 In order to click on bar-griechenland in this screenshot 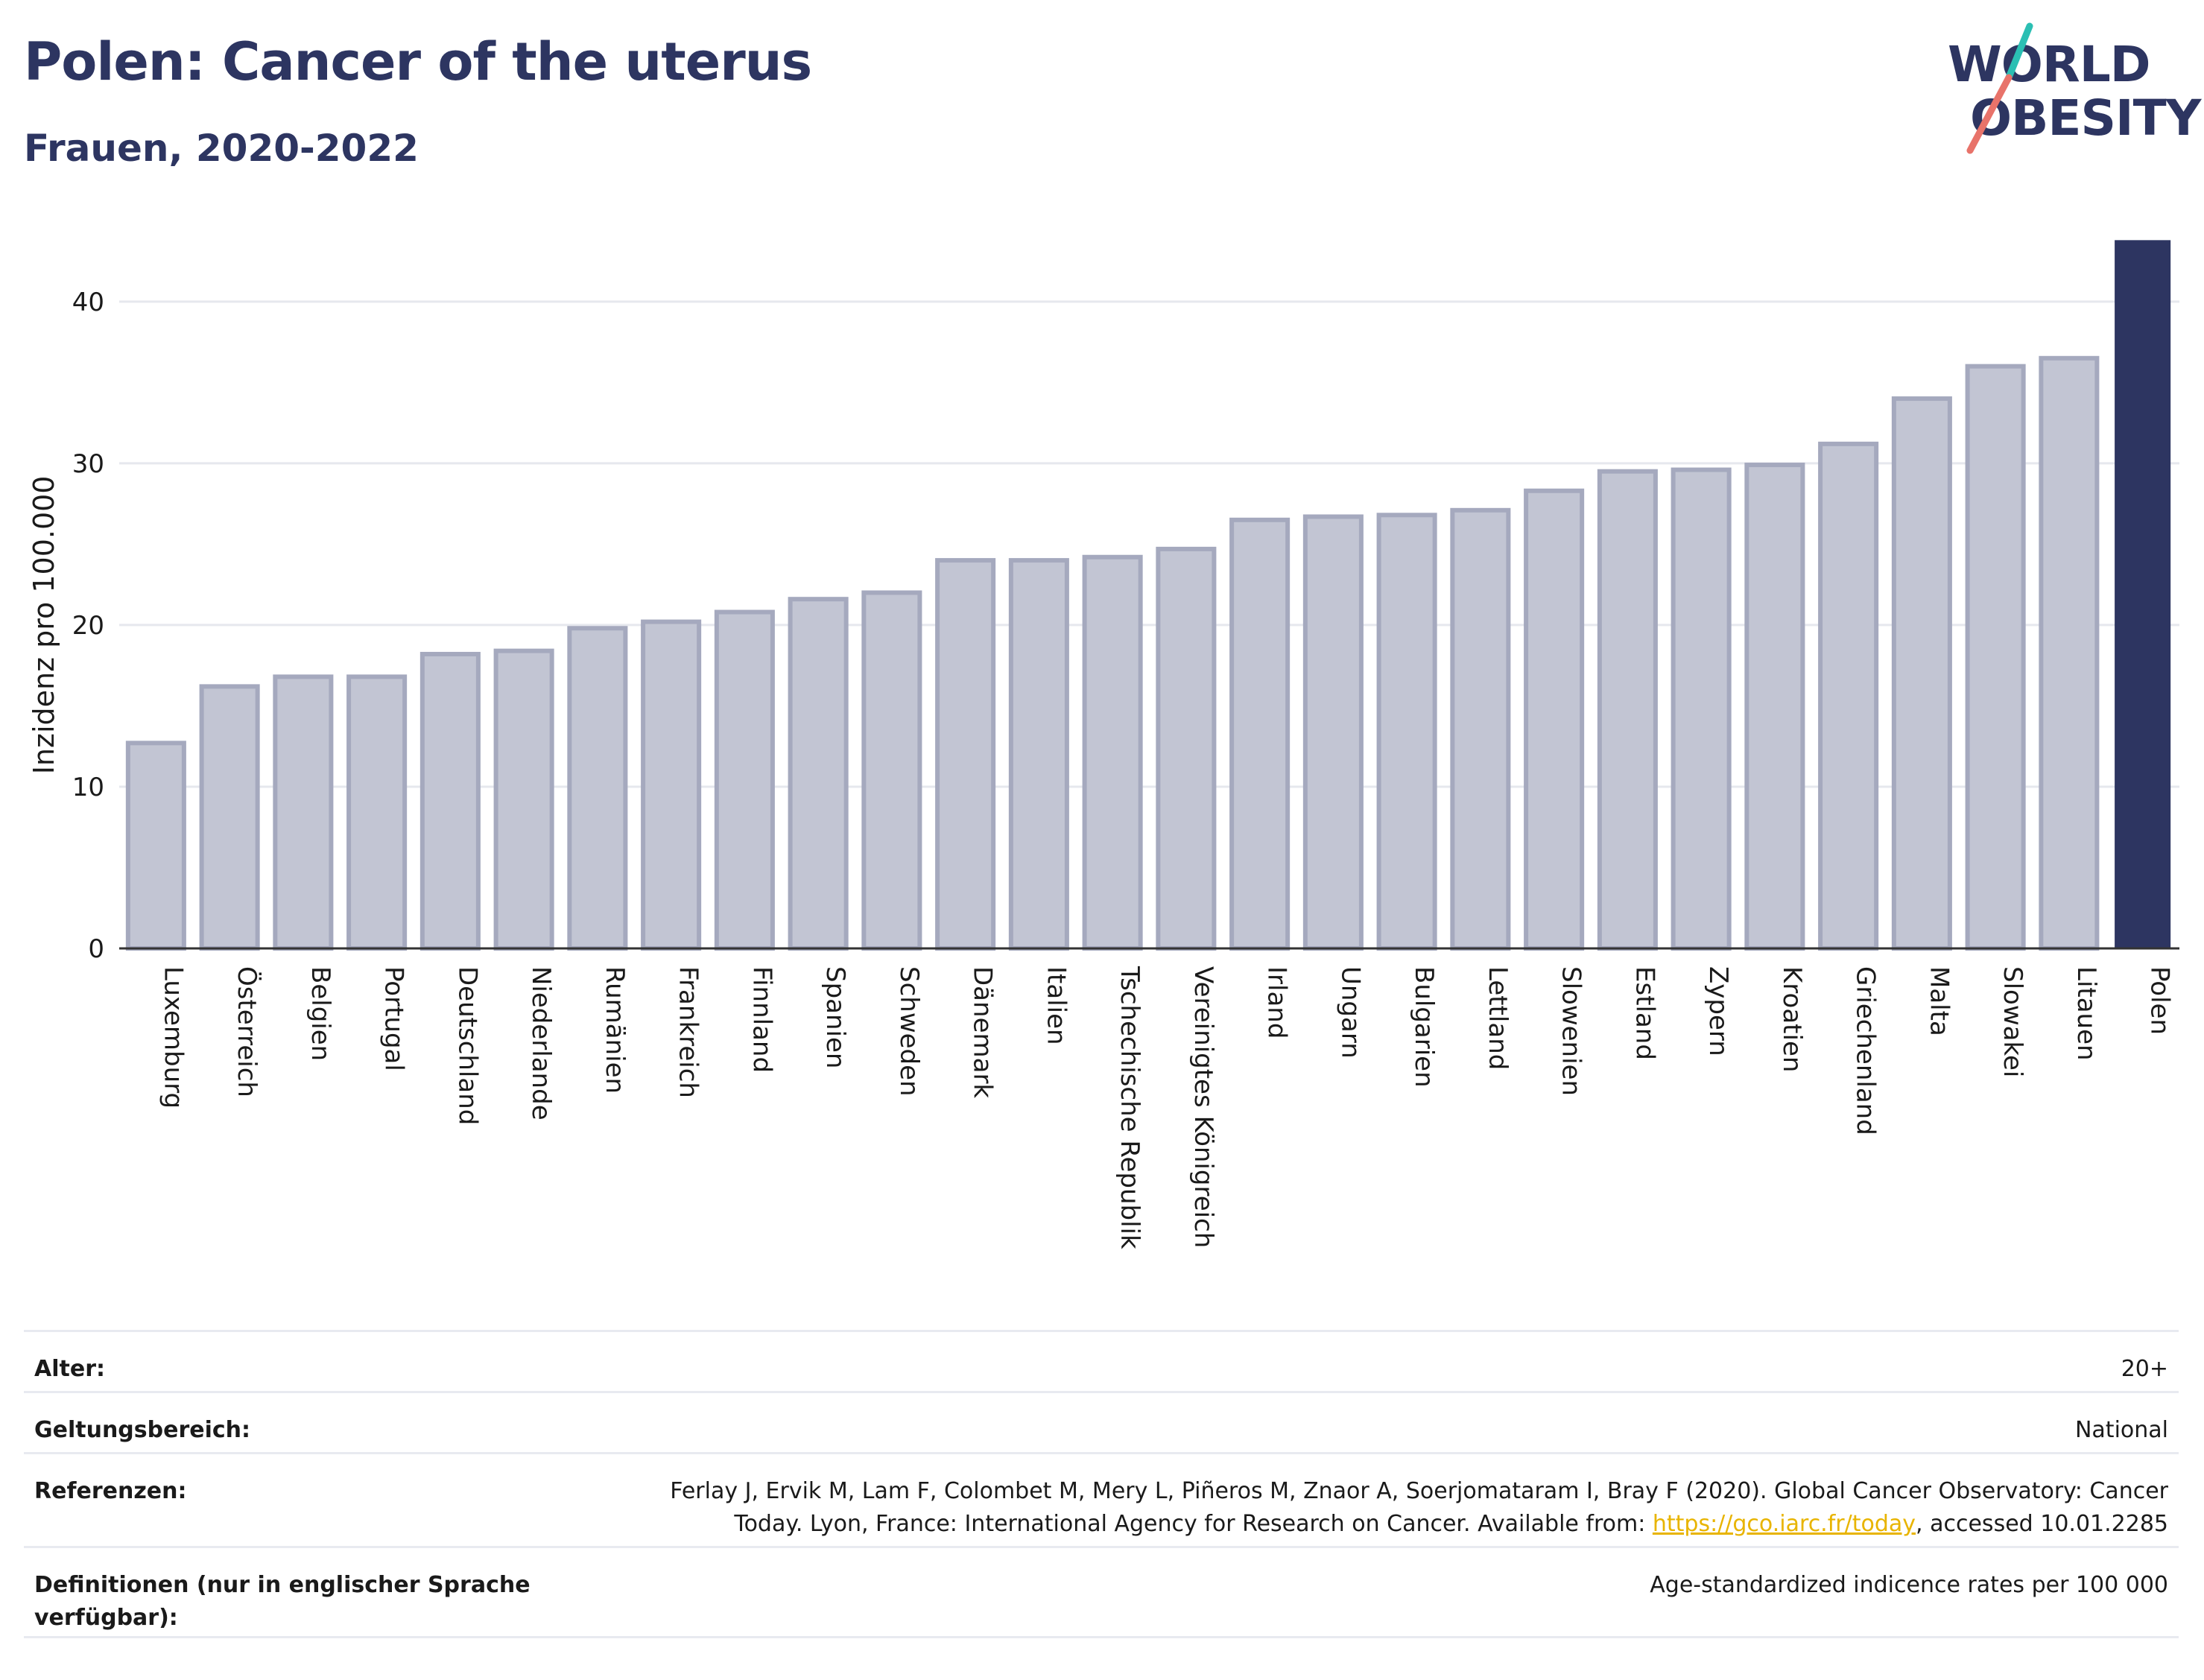, I will do `click(1848, 696)`.